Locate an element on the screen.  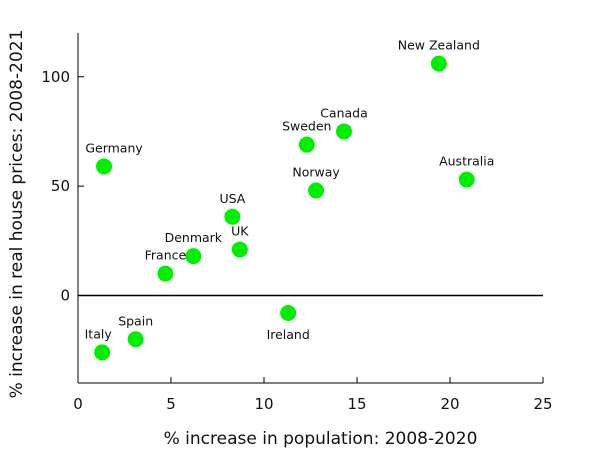
point-label: Spain is located at coordinates (135, 320).